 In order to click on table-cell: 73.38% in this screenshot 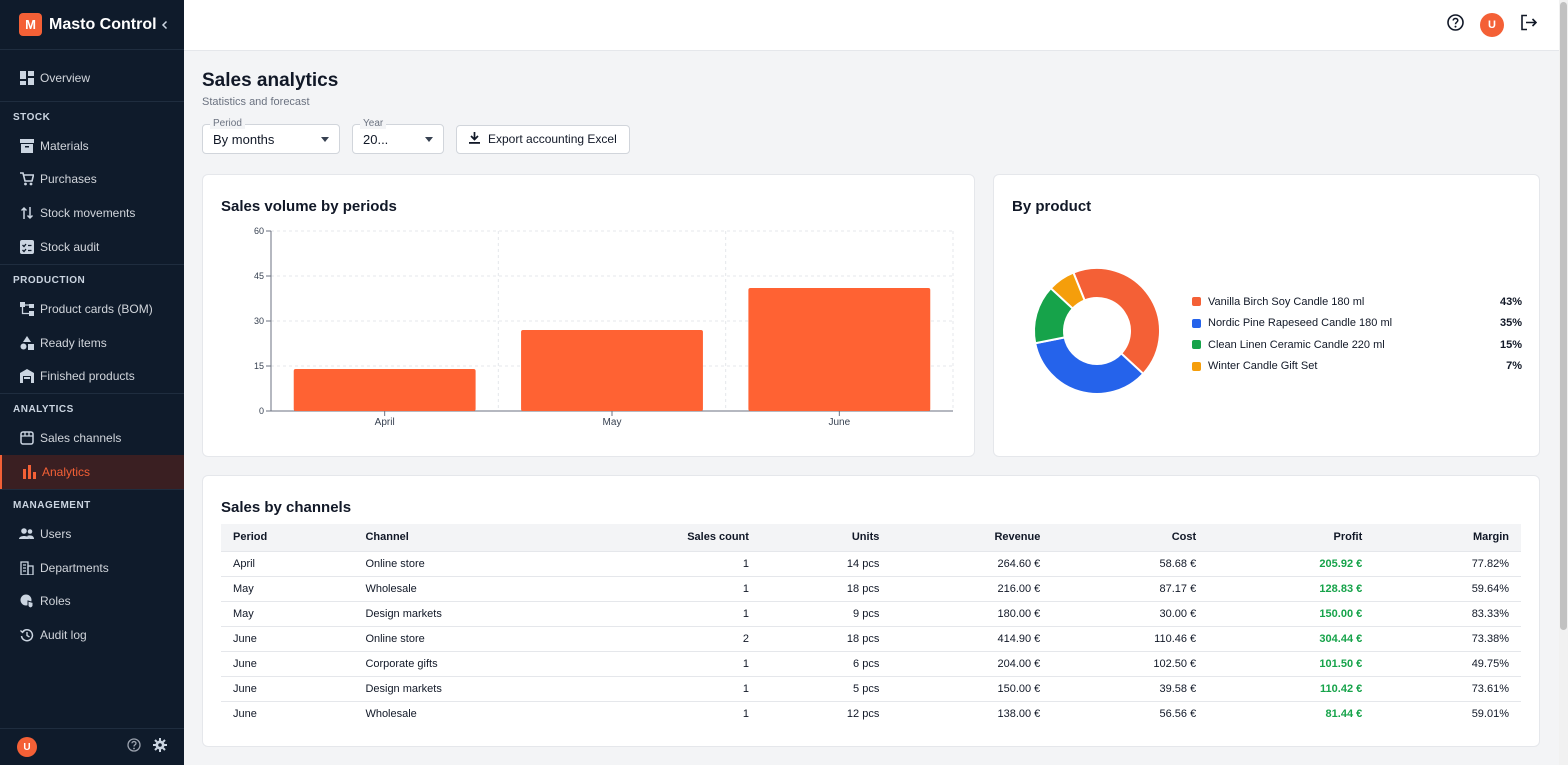, I will do `click(1447, 638)`.